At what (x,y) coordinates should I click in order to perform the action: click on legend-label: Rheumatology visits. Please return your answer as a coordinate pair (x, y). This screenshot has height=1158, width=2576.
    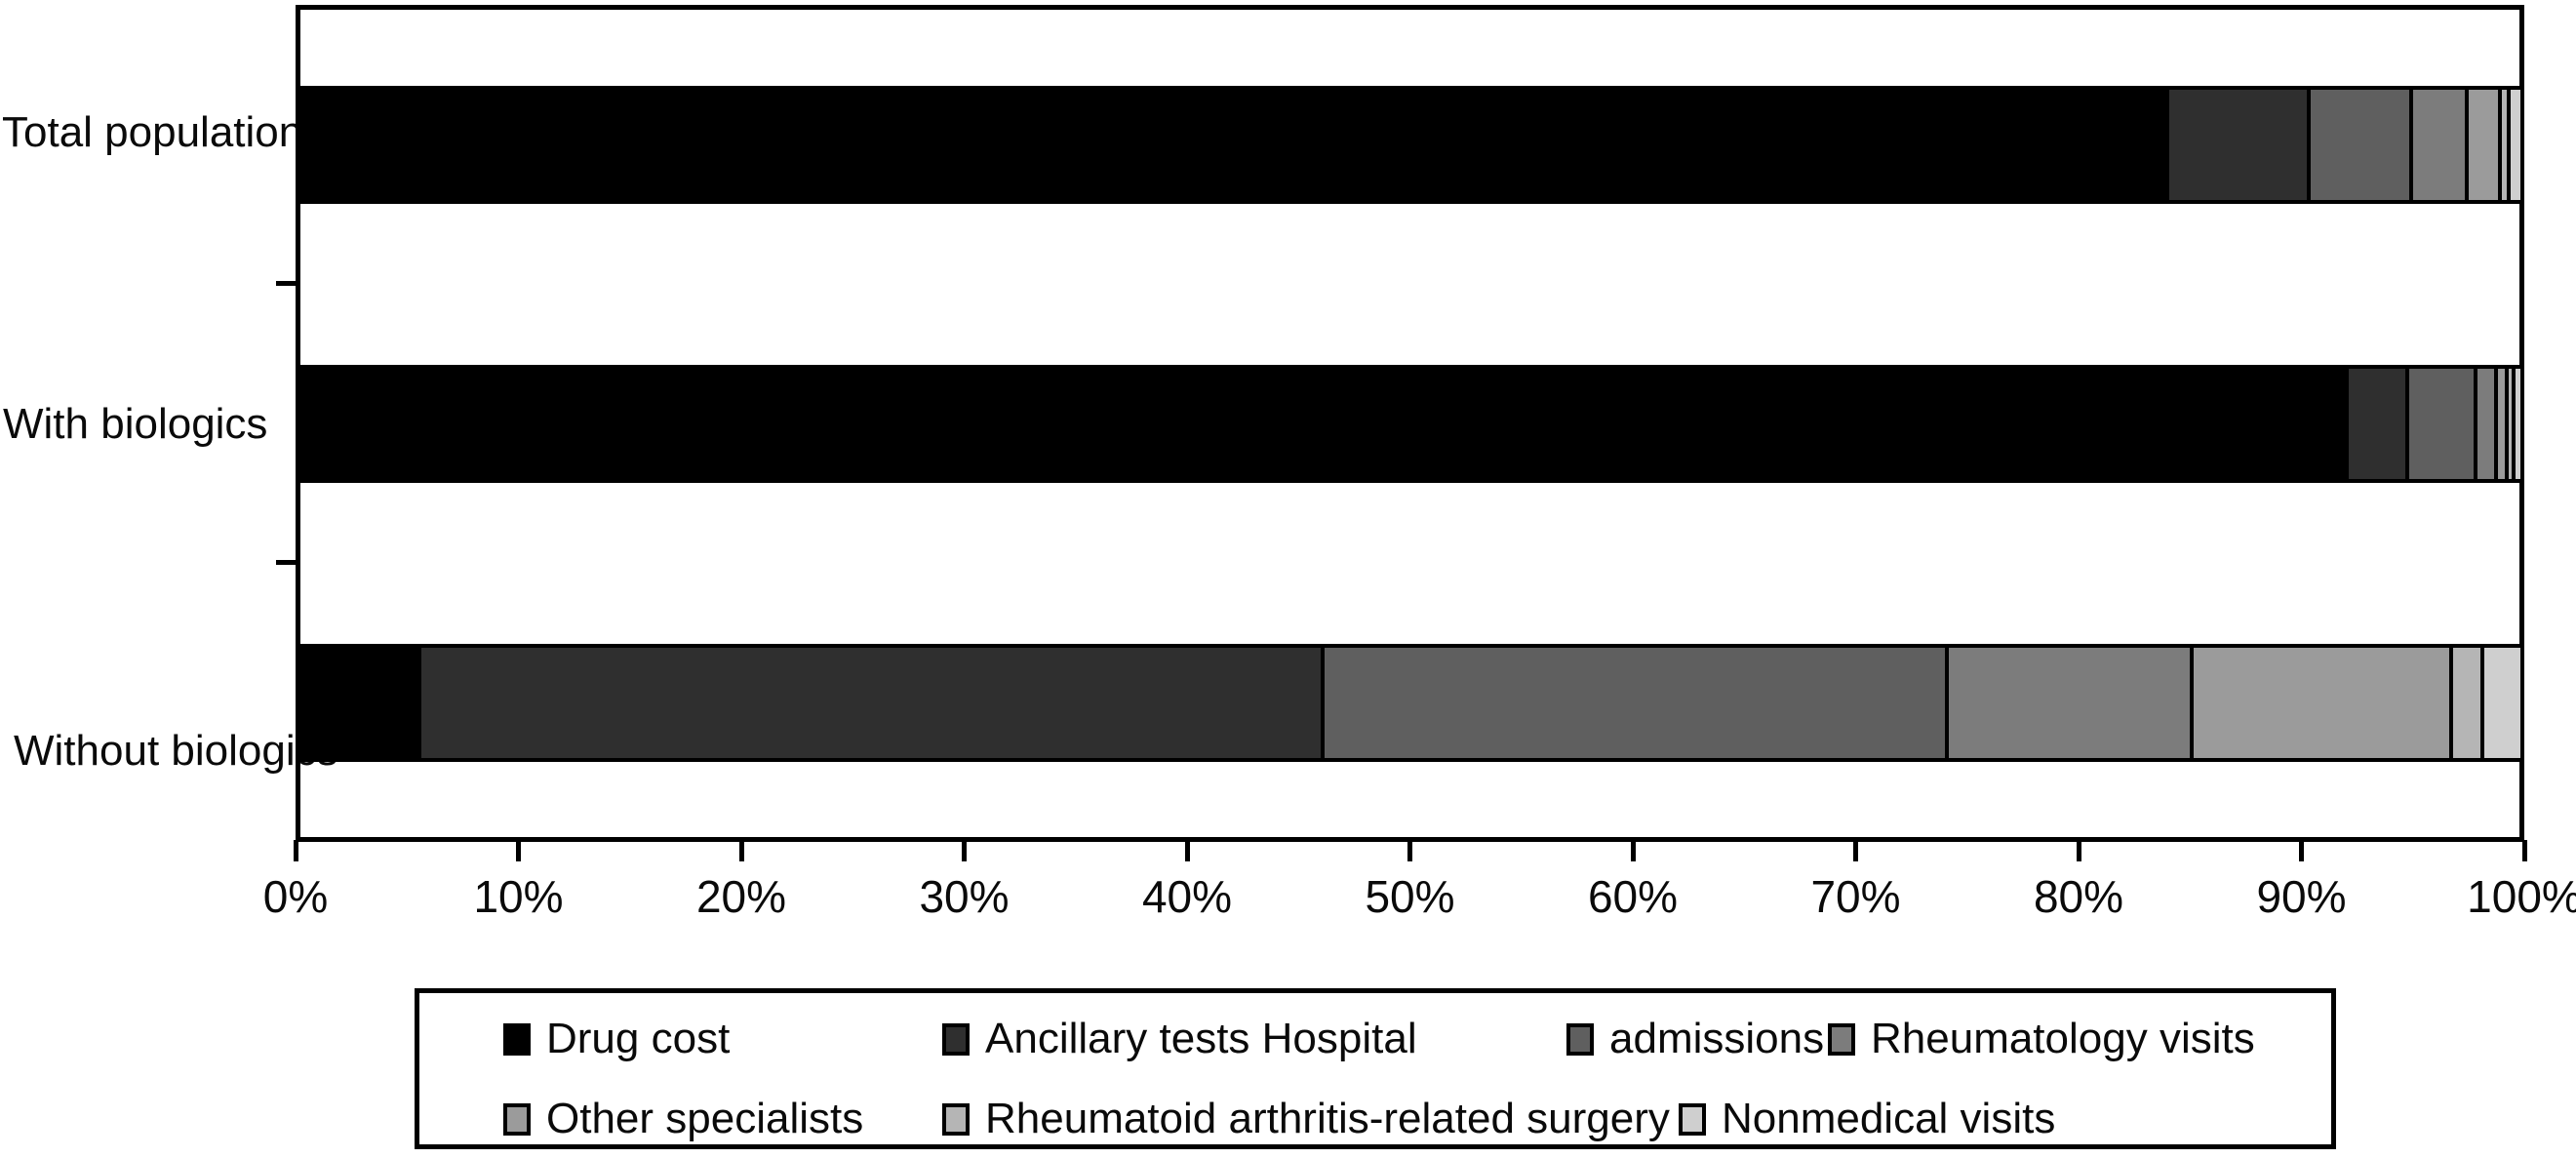
    Looking at the image, I should click on (2063, 1038).